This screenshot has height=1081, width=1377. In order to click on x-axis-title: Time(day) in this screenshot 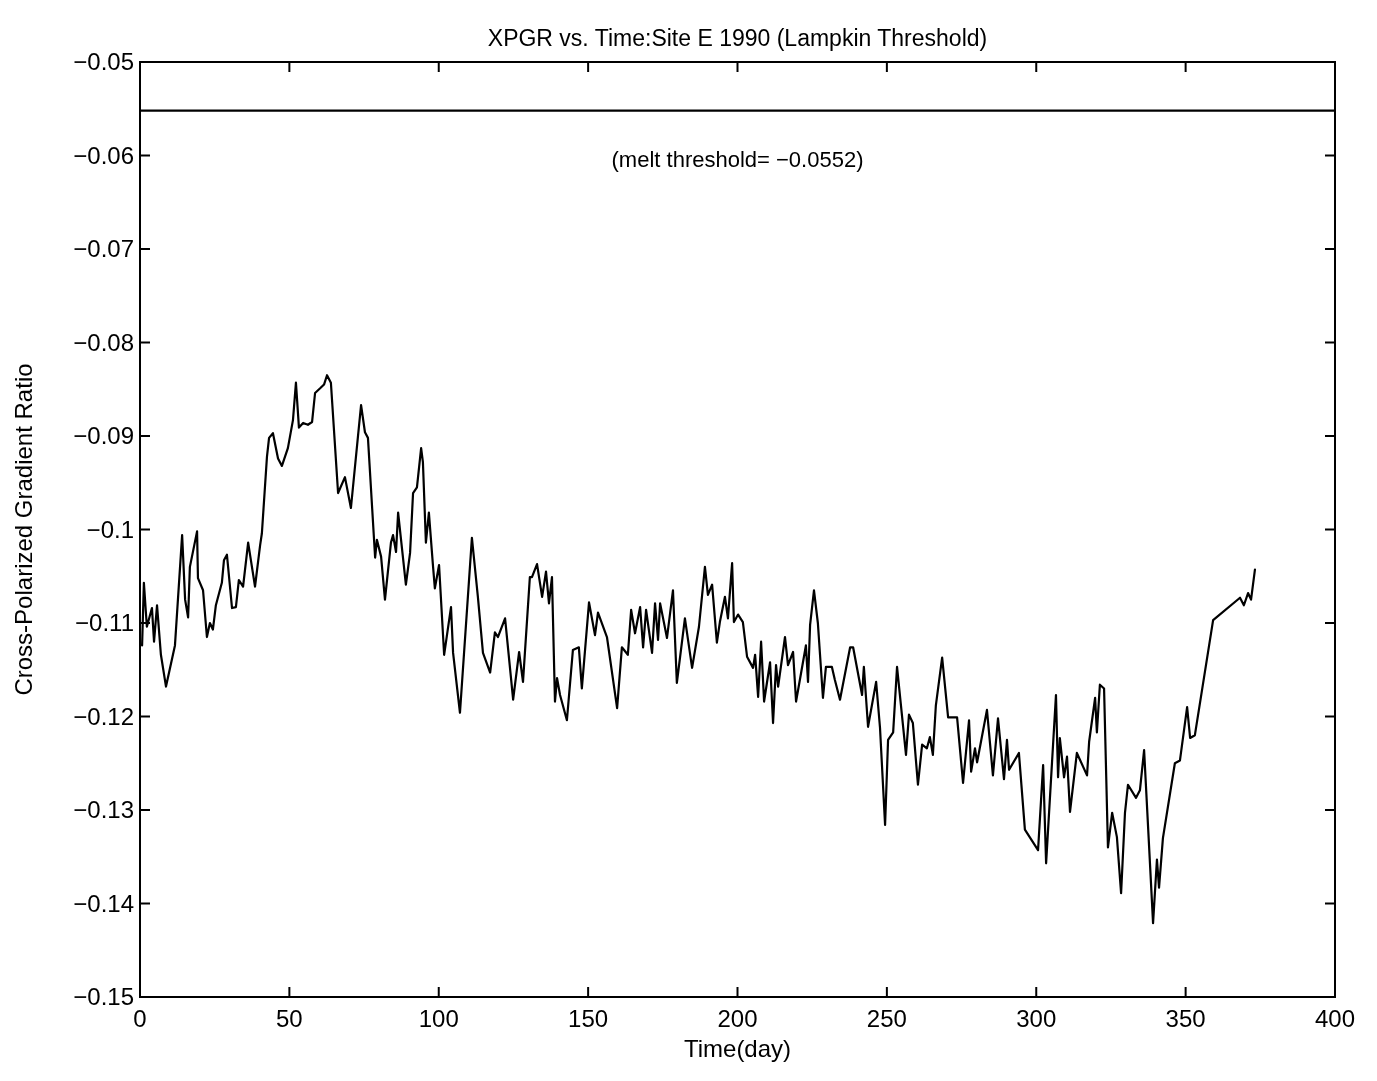, I will do `click(737, 1048)`.